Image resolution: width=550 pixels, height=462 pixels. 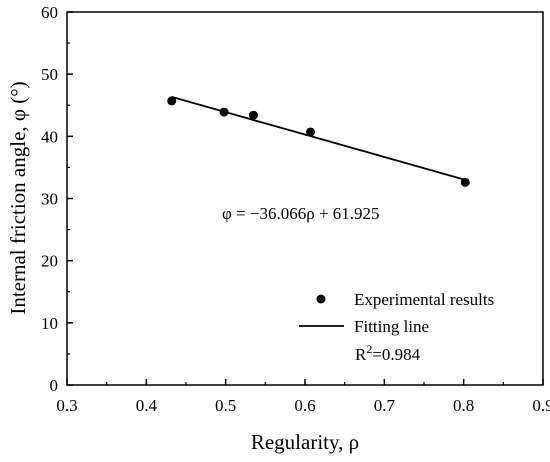 I want to click on plot-marks, so click(x=318, y=141).